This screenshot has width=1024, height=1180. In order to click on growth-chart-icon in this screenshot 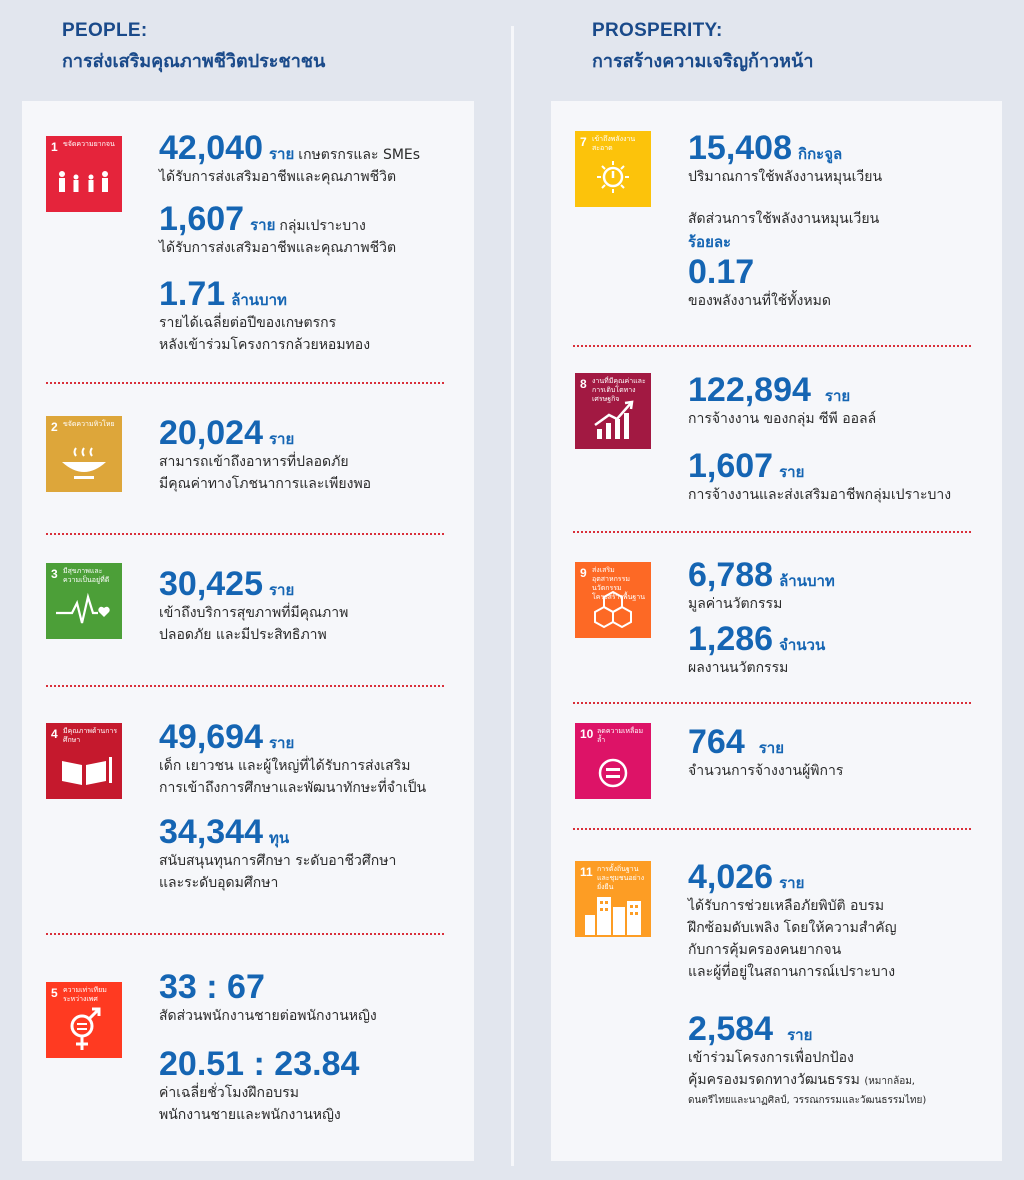, I will do `click(614, 419)`.